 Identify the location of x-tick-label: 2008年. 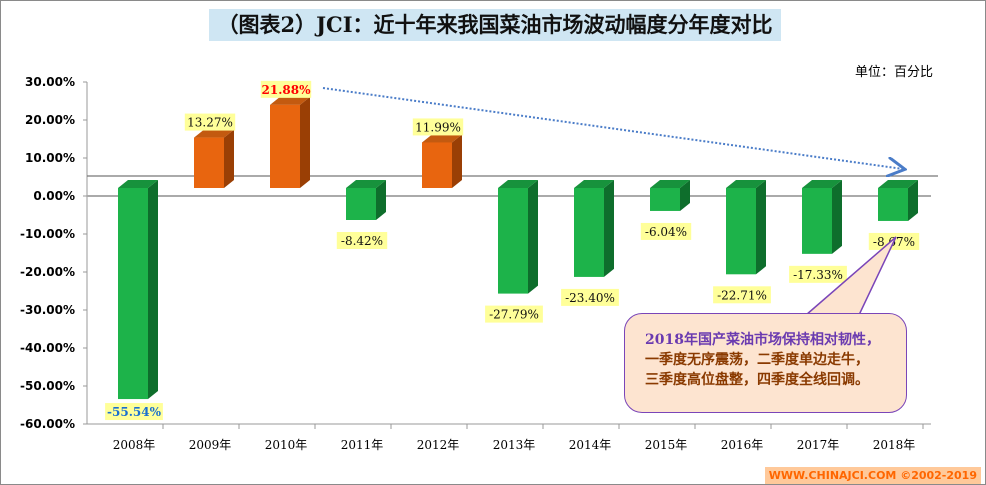
(134, 445).